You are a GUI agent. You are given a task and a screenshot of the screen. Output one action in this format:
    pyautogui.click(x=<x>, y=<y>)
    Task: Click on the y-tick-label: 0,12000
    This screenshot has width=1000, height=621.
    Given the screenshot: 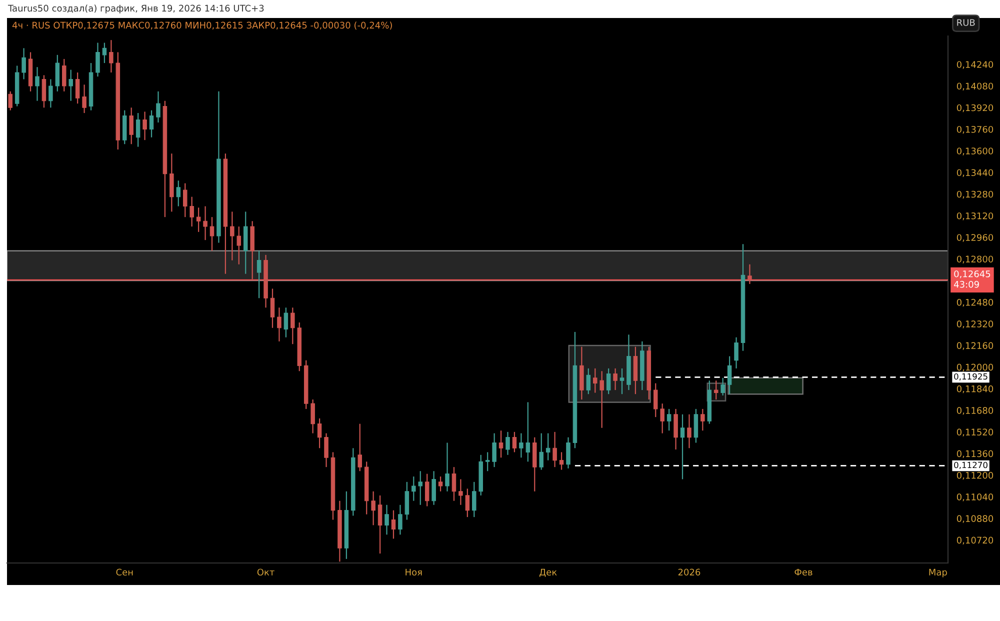 What is the action you would take?
    pyautogui.click(x=975, y=368)
    